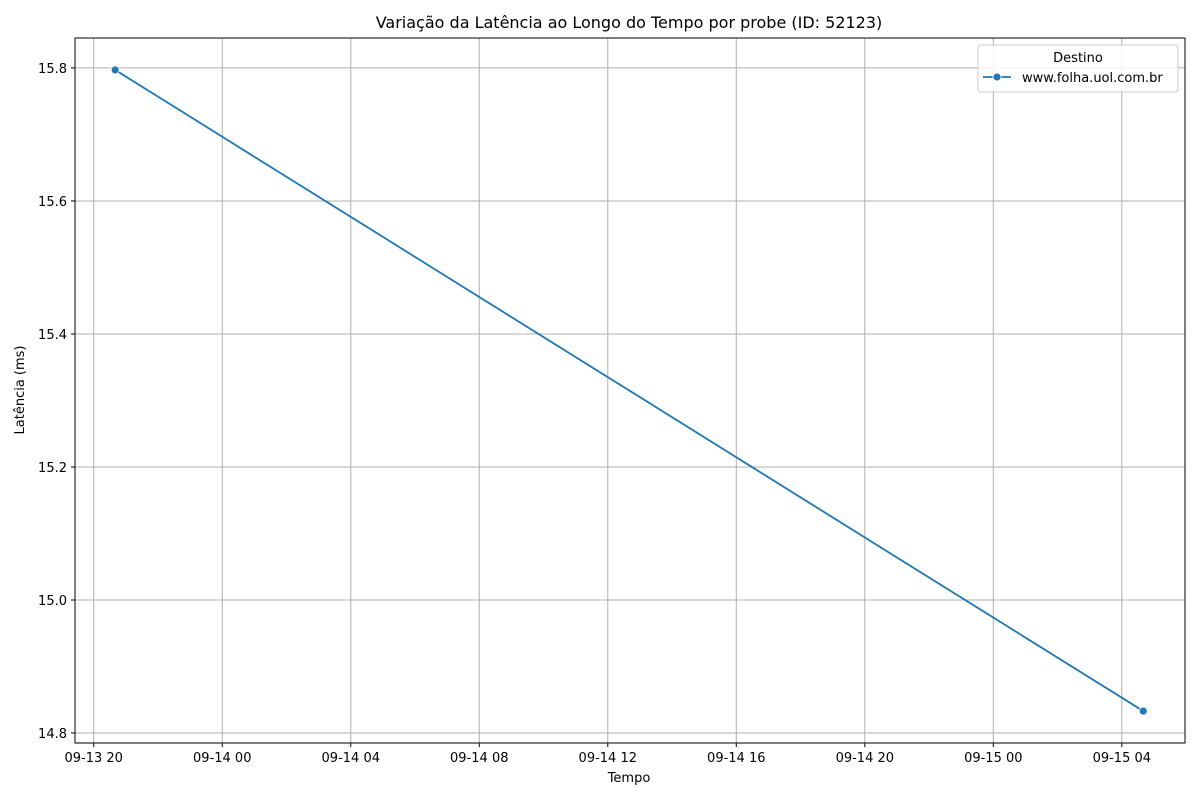 The image size is (1200, 800). Describe the element at coordinates (52, 335) in the screenshot. I see `y-tick-label: 15.4` at that location.